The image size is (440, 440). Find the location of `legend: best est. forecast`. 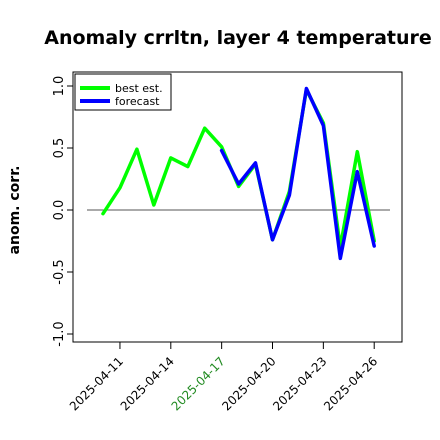

legend: best est. forecast is located at coordinates (123, 92).